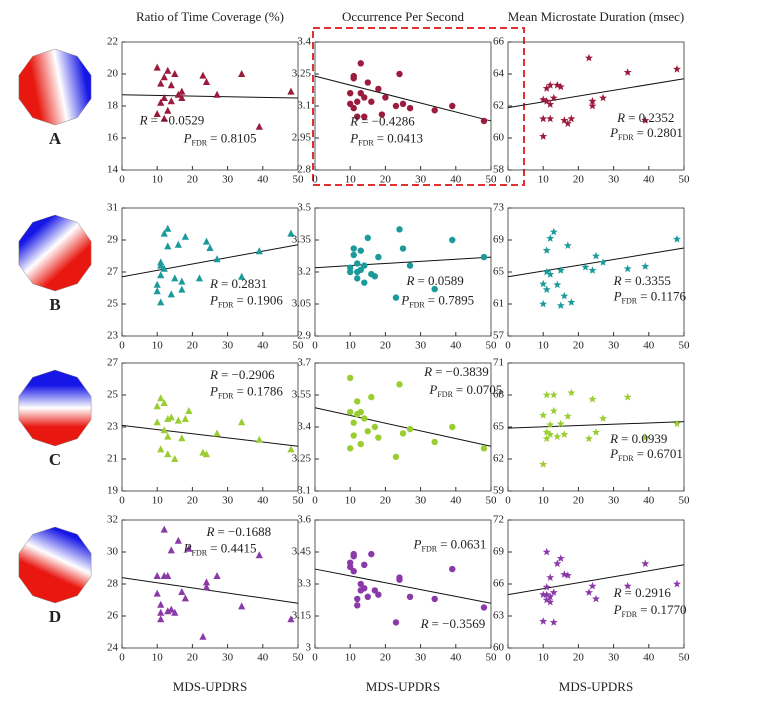 This screenshot has width=759, height=701. Describe the element at coordinates (233, 137) in the screenshot. I see `p-value: = 0.8105` at that location.